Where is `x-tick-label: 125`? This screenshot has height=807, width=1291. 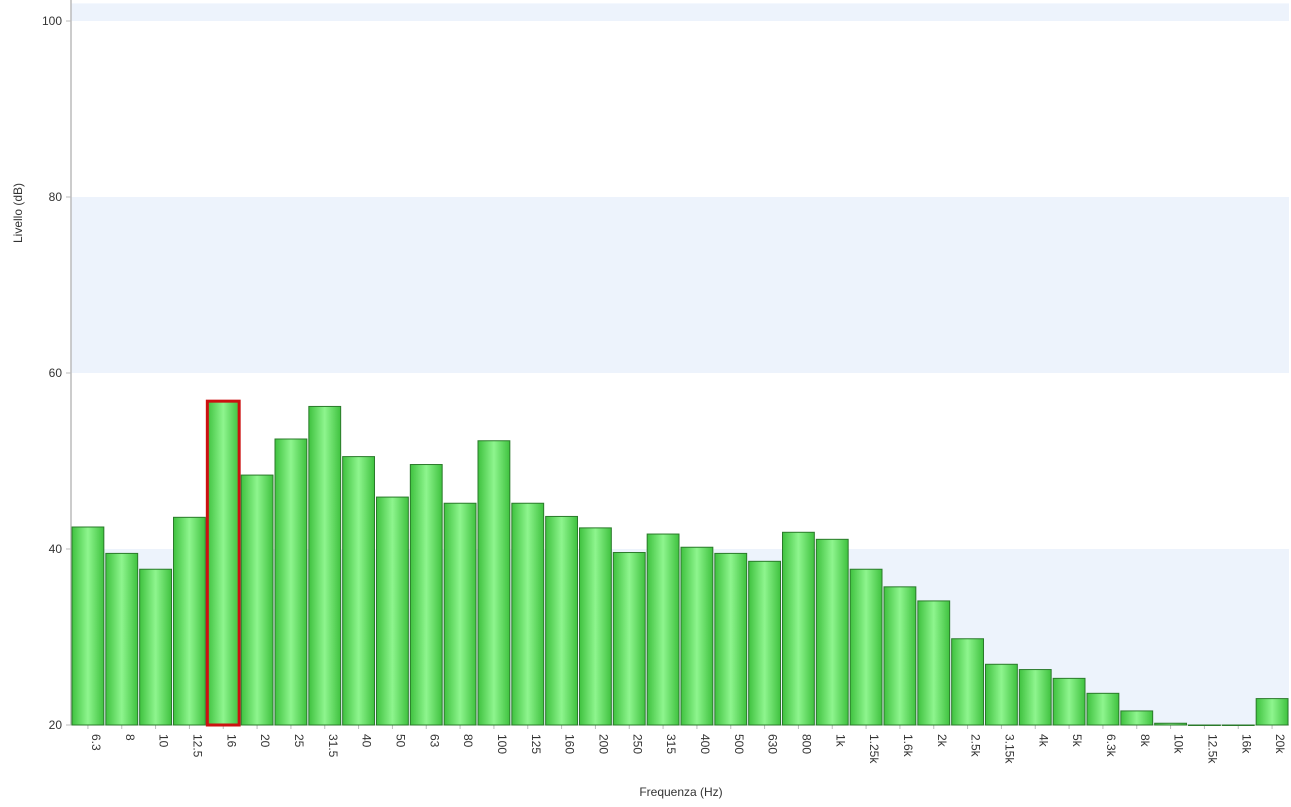 x-tick-label: 125 is located at coordinates (536, 744).